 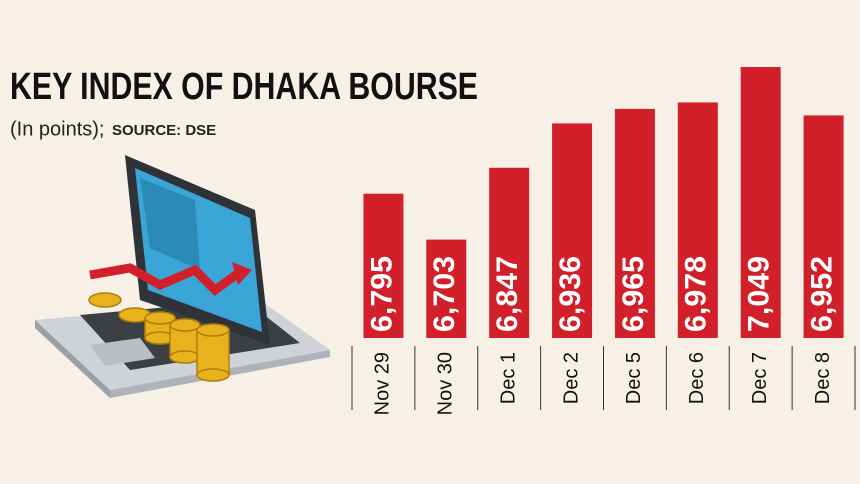 I want to click on x-tick-label: Nov 30, so click(x=446, y=383).